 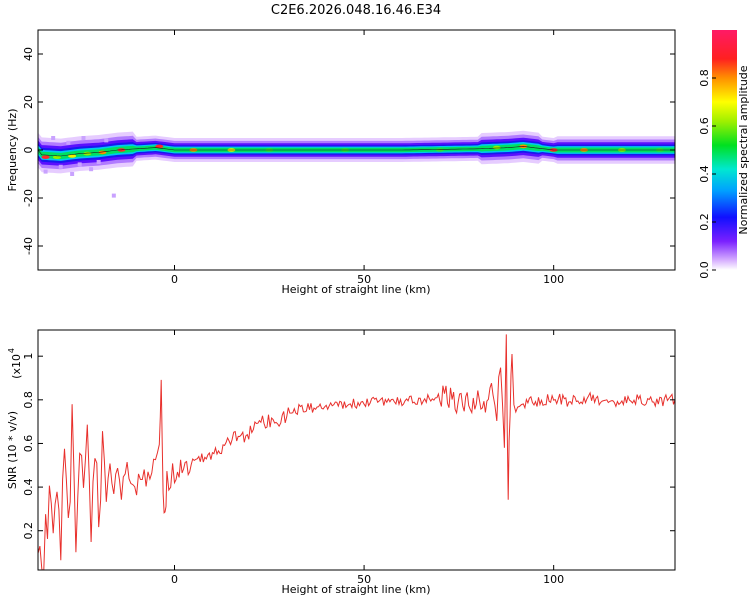 What do you see at coordinates (28, 356) in the screenshot?
I see `snr-y-tick-label: 1` at bounding box center [28, 356].